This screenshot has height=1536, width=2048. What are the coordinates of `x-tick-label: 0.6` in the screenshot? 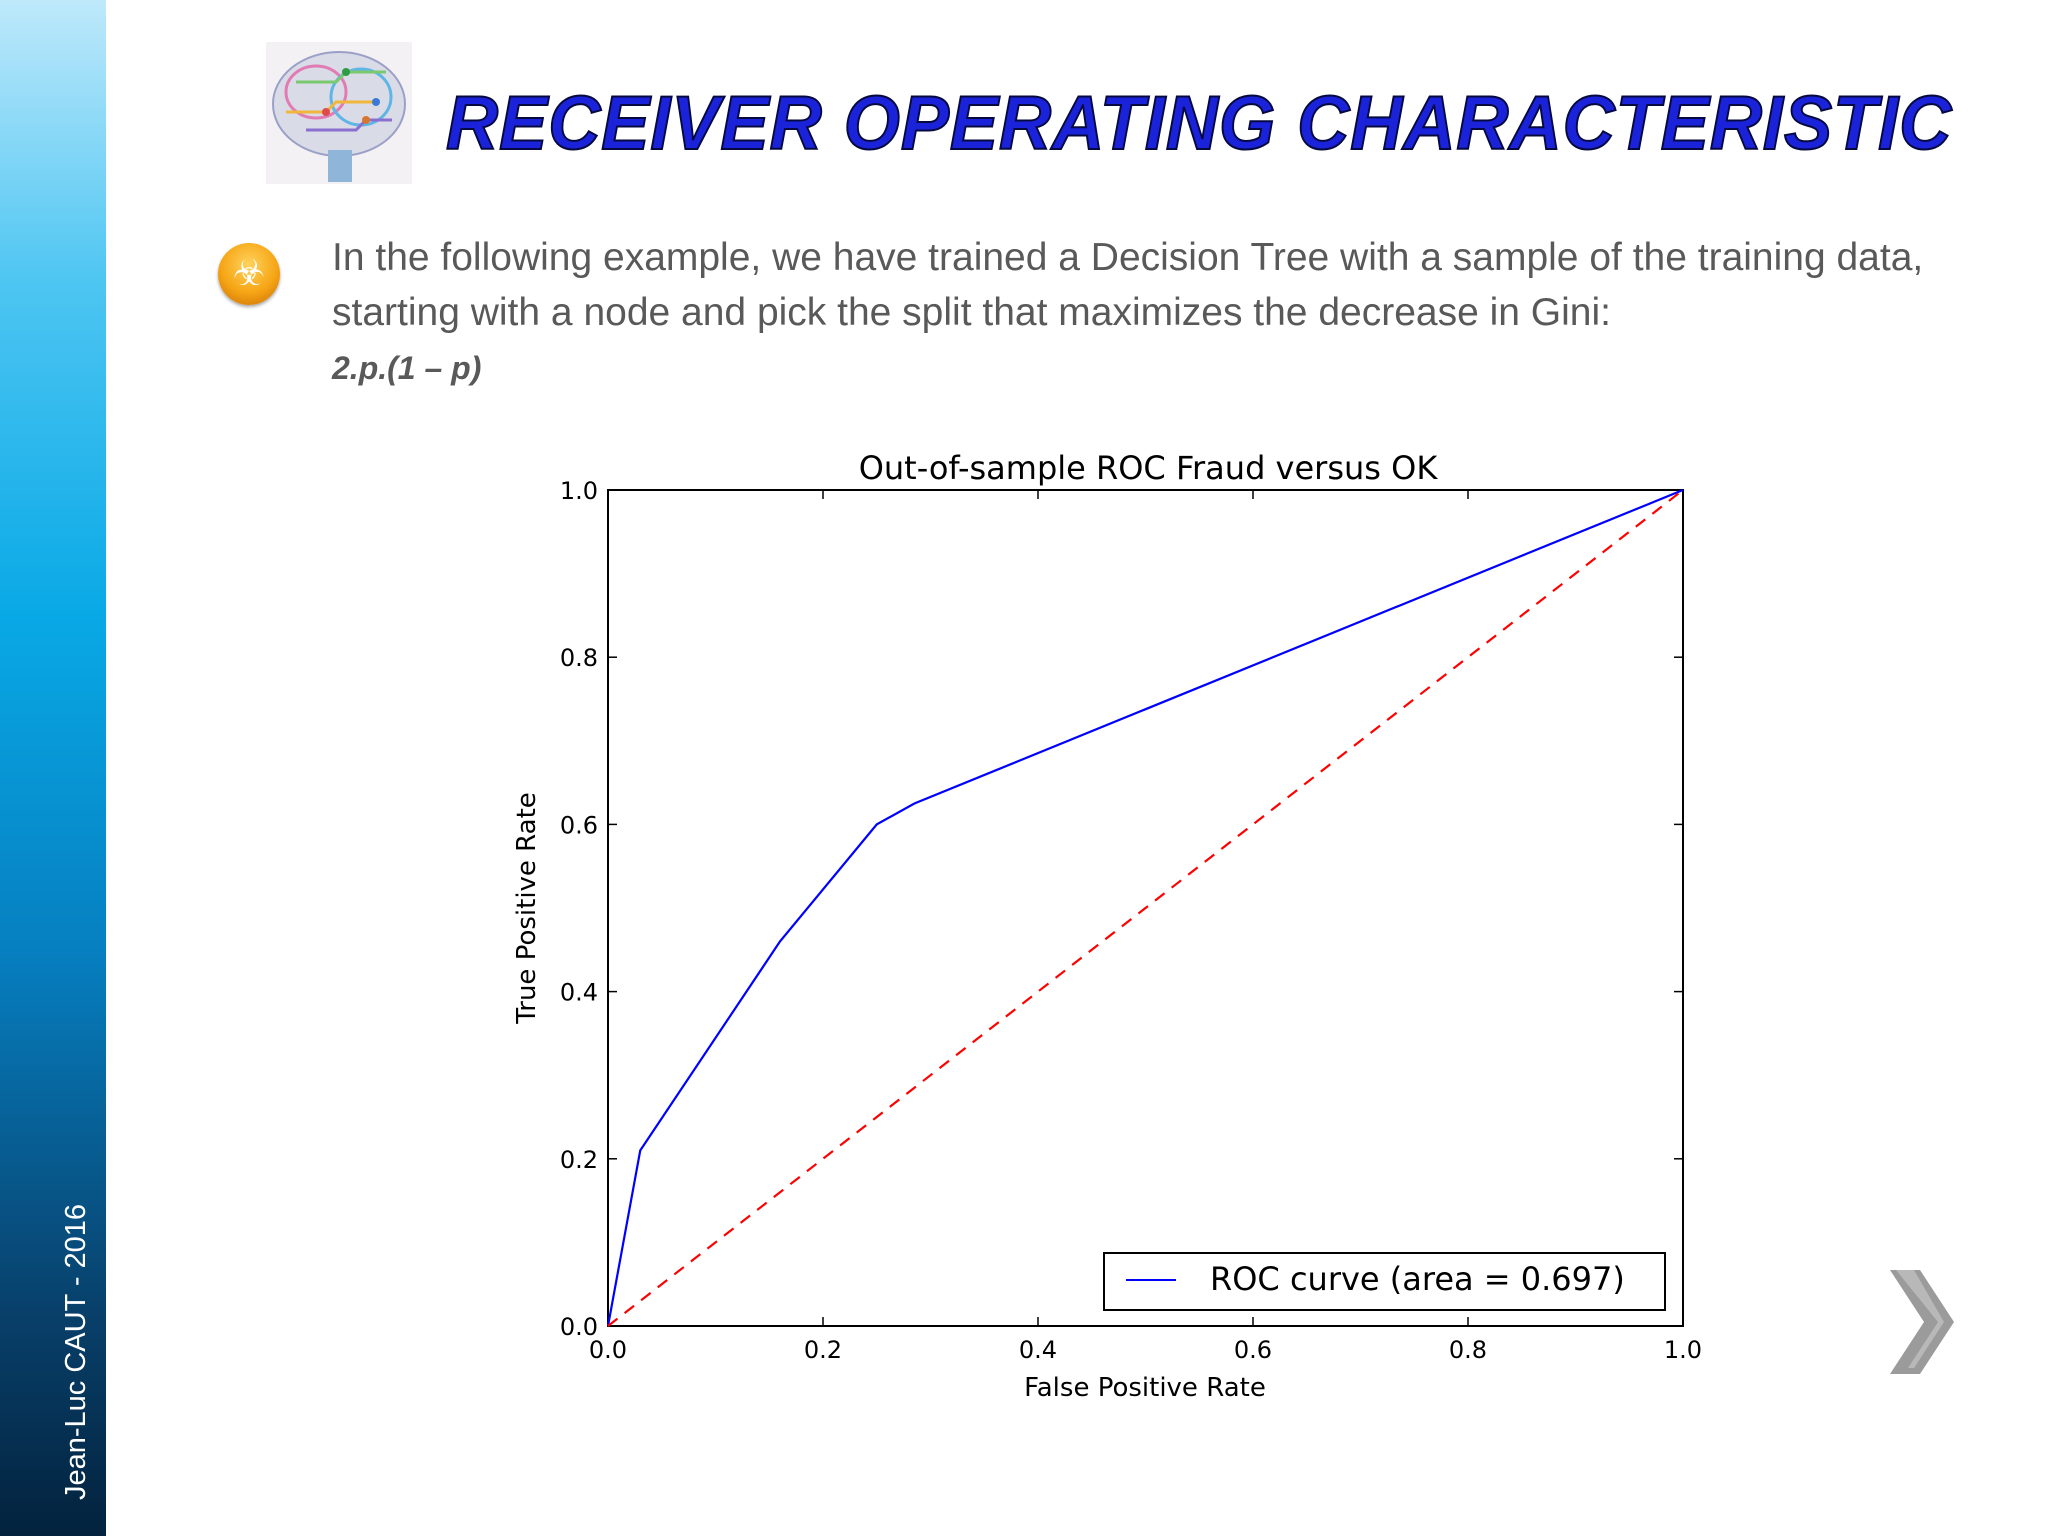 It's located at (1253, 1350).